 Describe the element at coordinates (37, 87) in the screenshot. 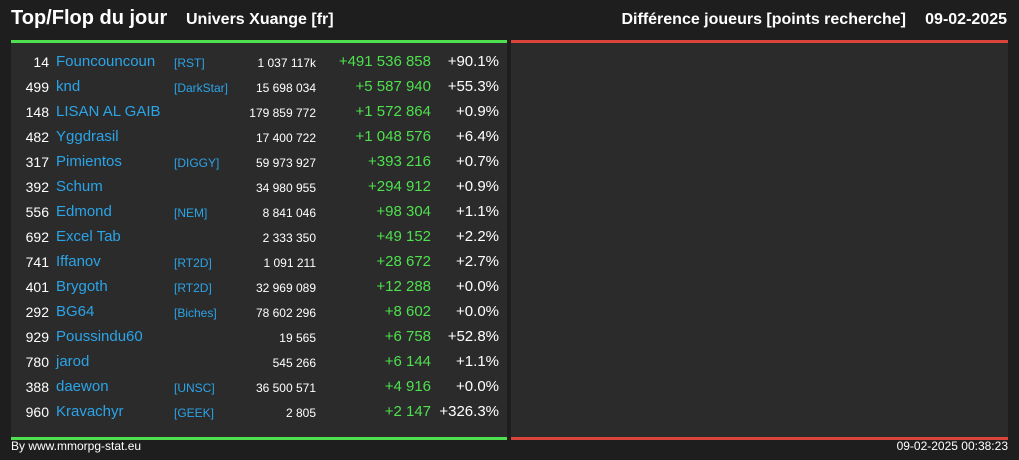

I see `player-rank: 499` at that location.